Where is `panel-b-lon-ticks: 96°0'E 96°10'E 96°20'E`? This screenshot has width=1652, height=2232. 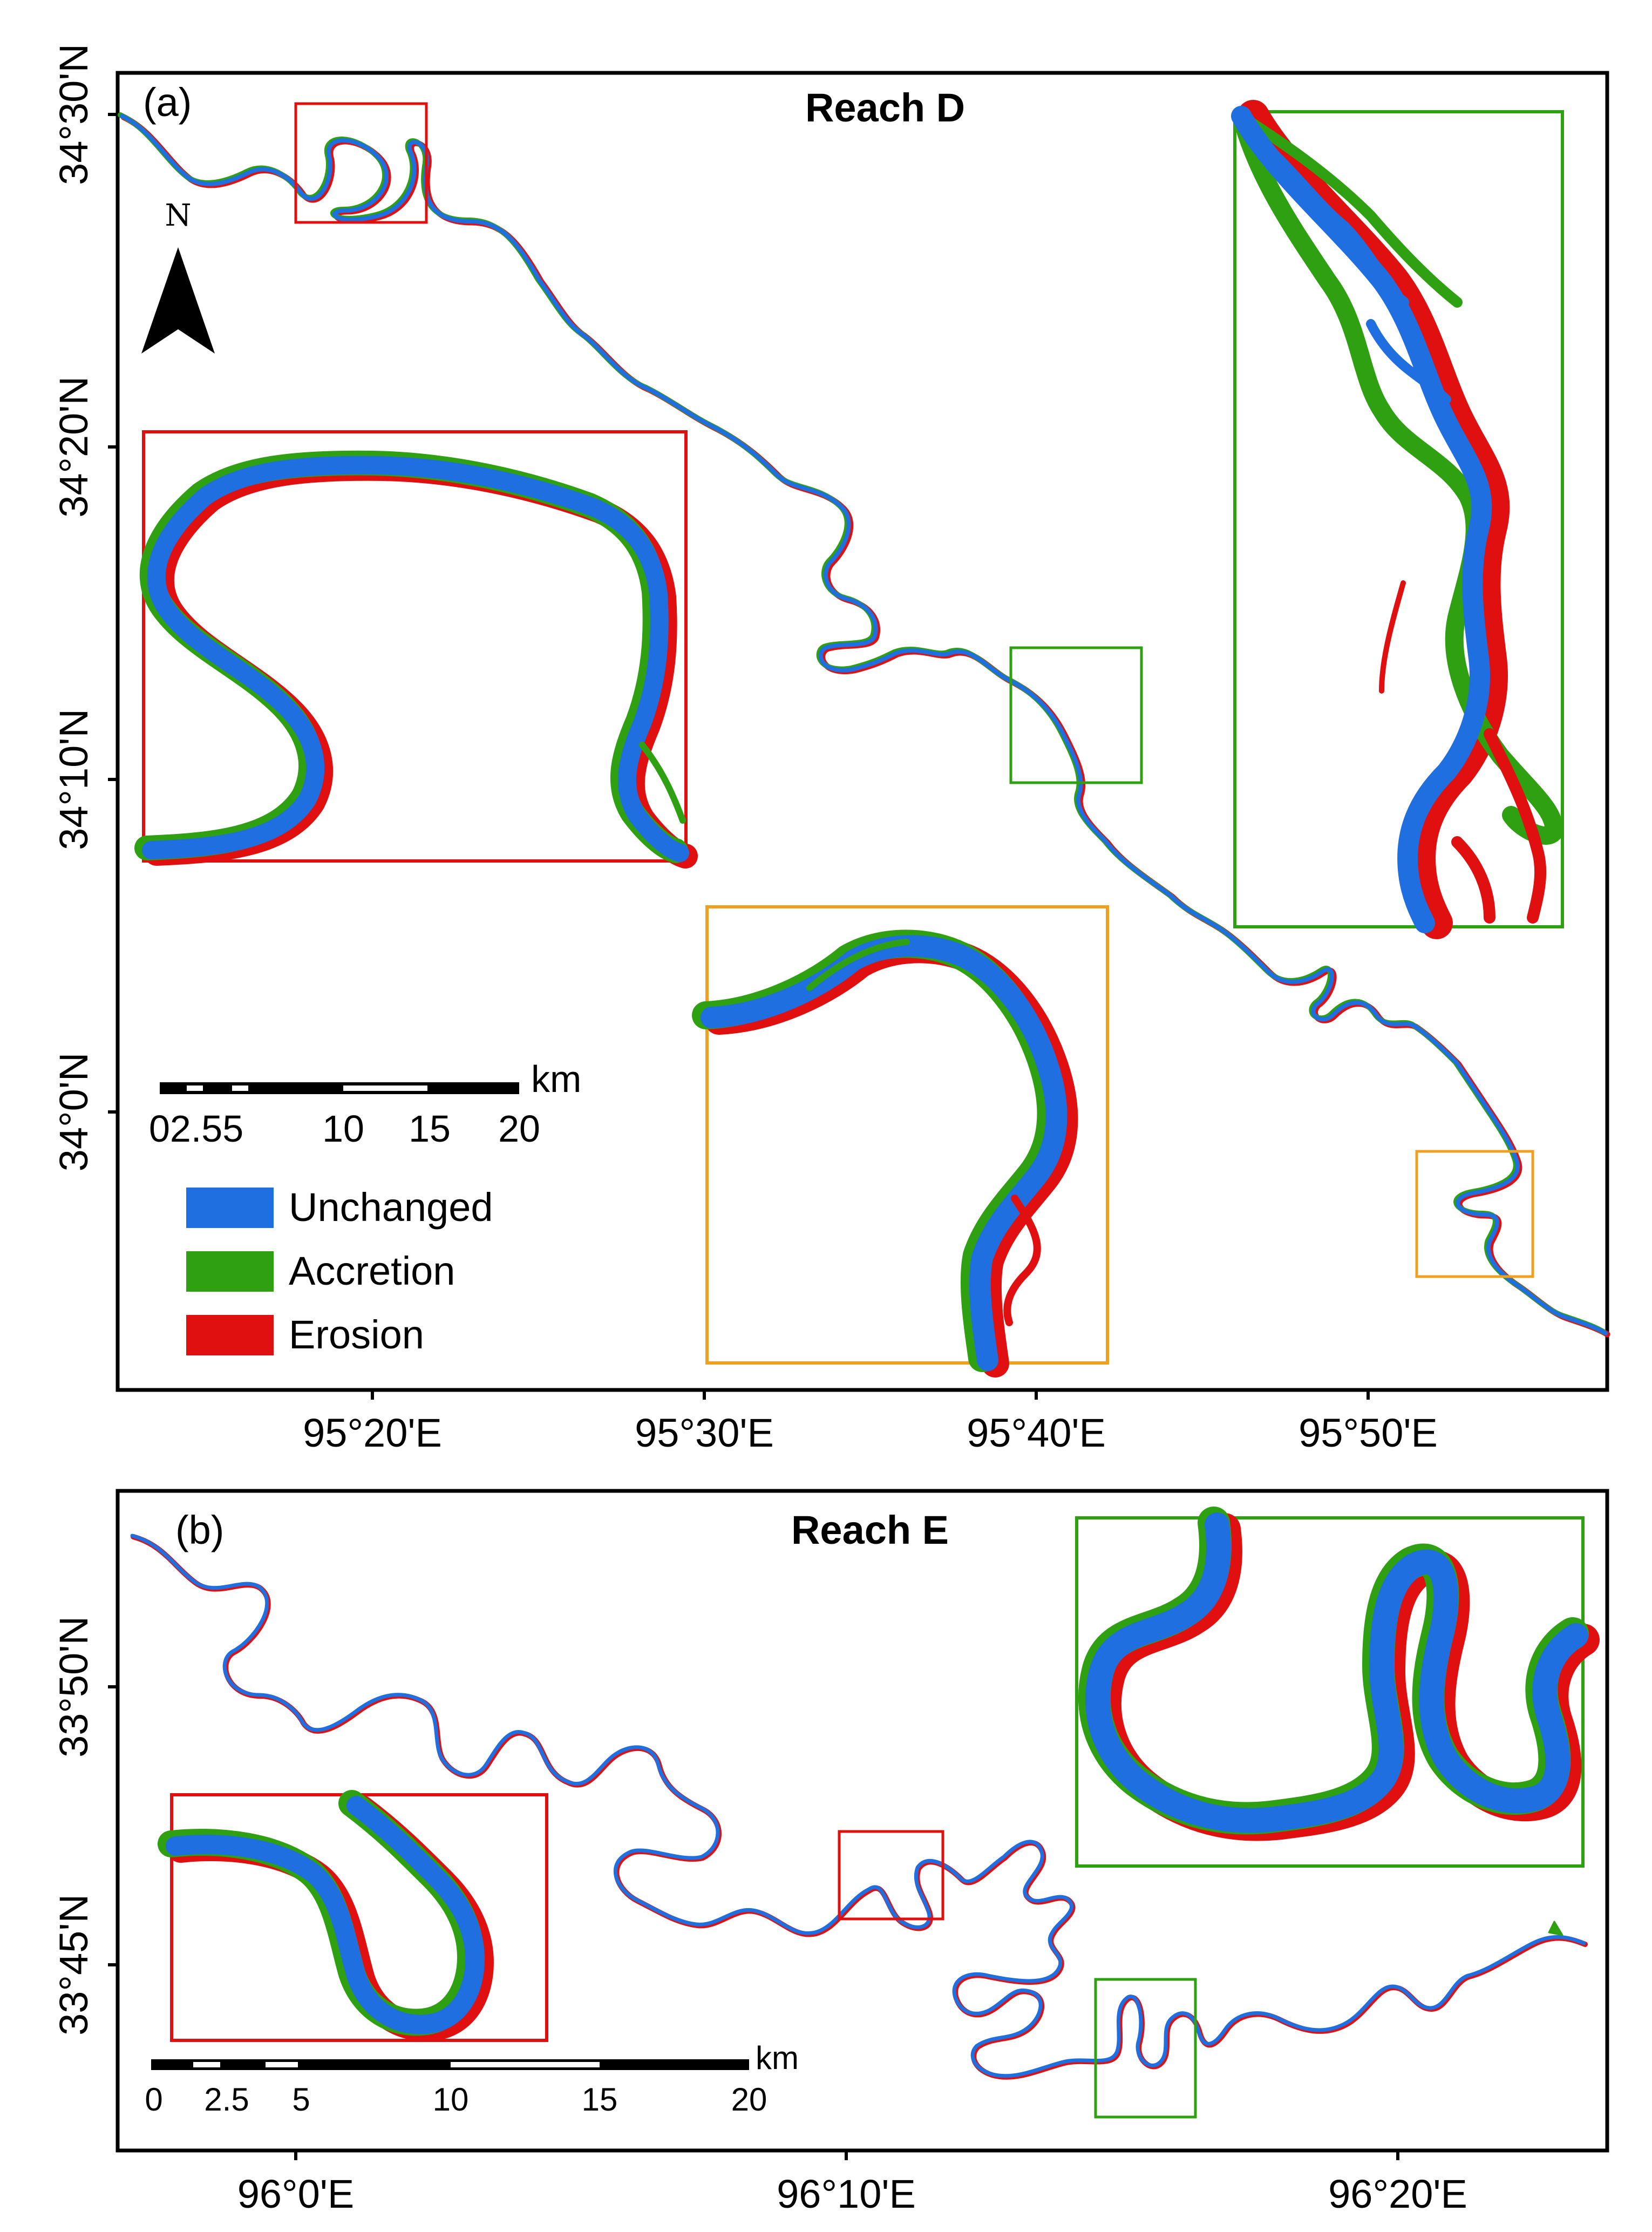
panel-b-lon-ticks: 96°0'E 96°10'E 96°20'E is located at coordinates (852, 2183).